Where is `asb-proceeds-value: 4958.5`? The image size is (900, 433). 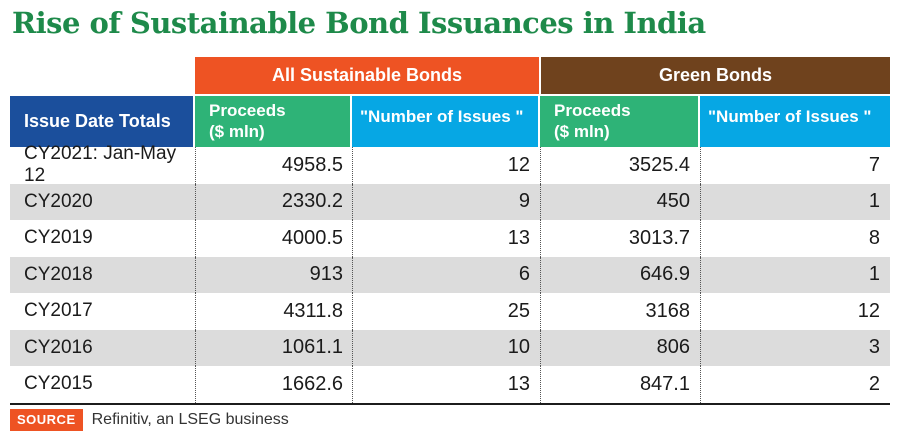 asb-proceeds-value: 4958.5 is located at coordinates (273, 165).